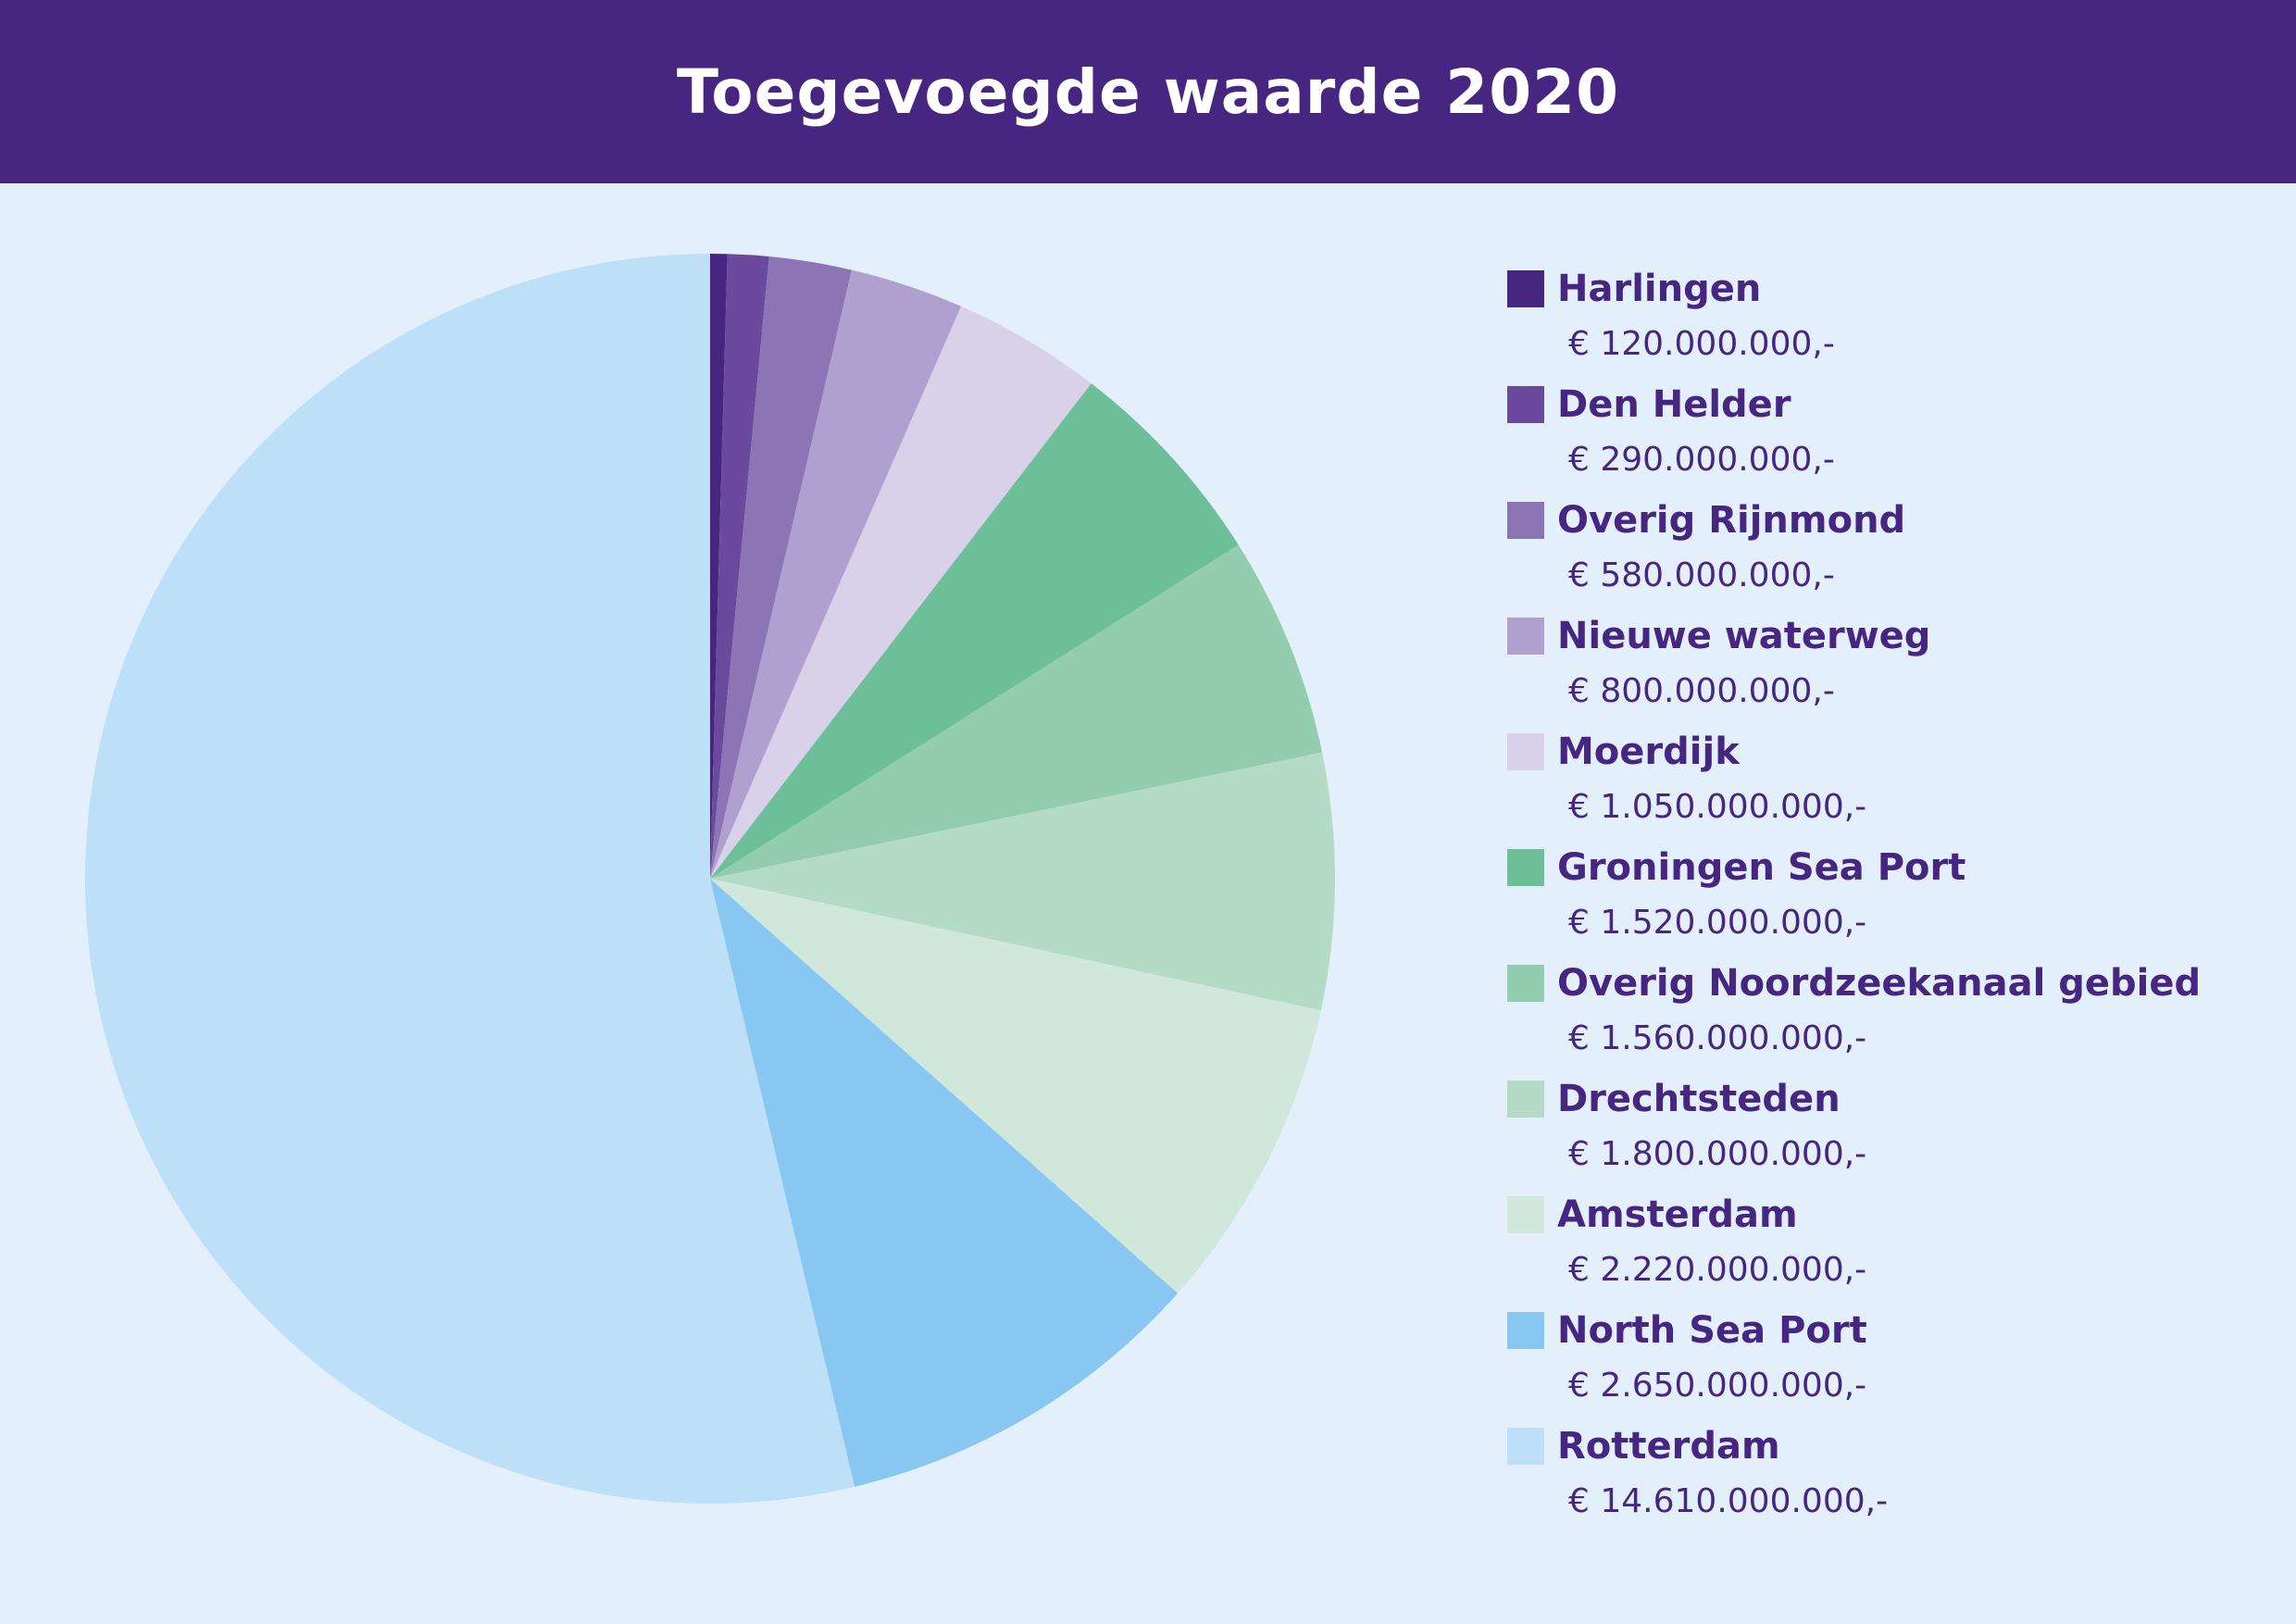 This screenshot has width=2296, height=1624. I want to click on pie-slice-drechtsteden, so click(1022, 881).